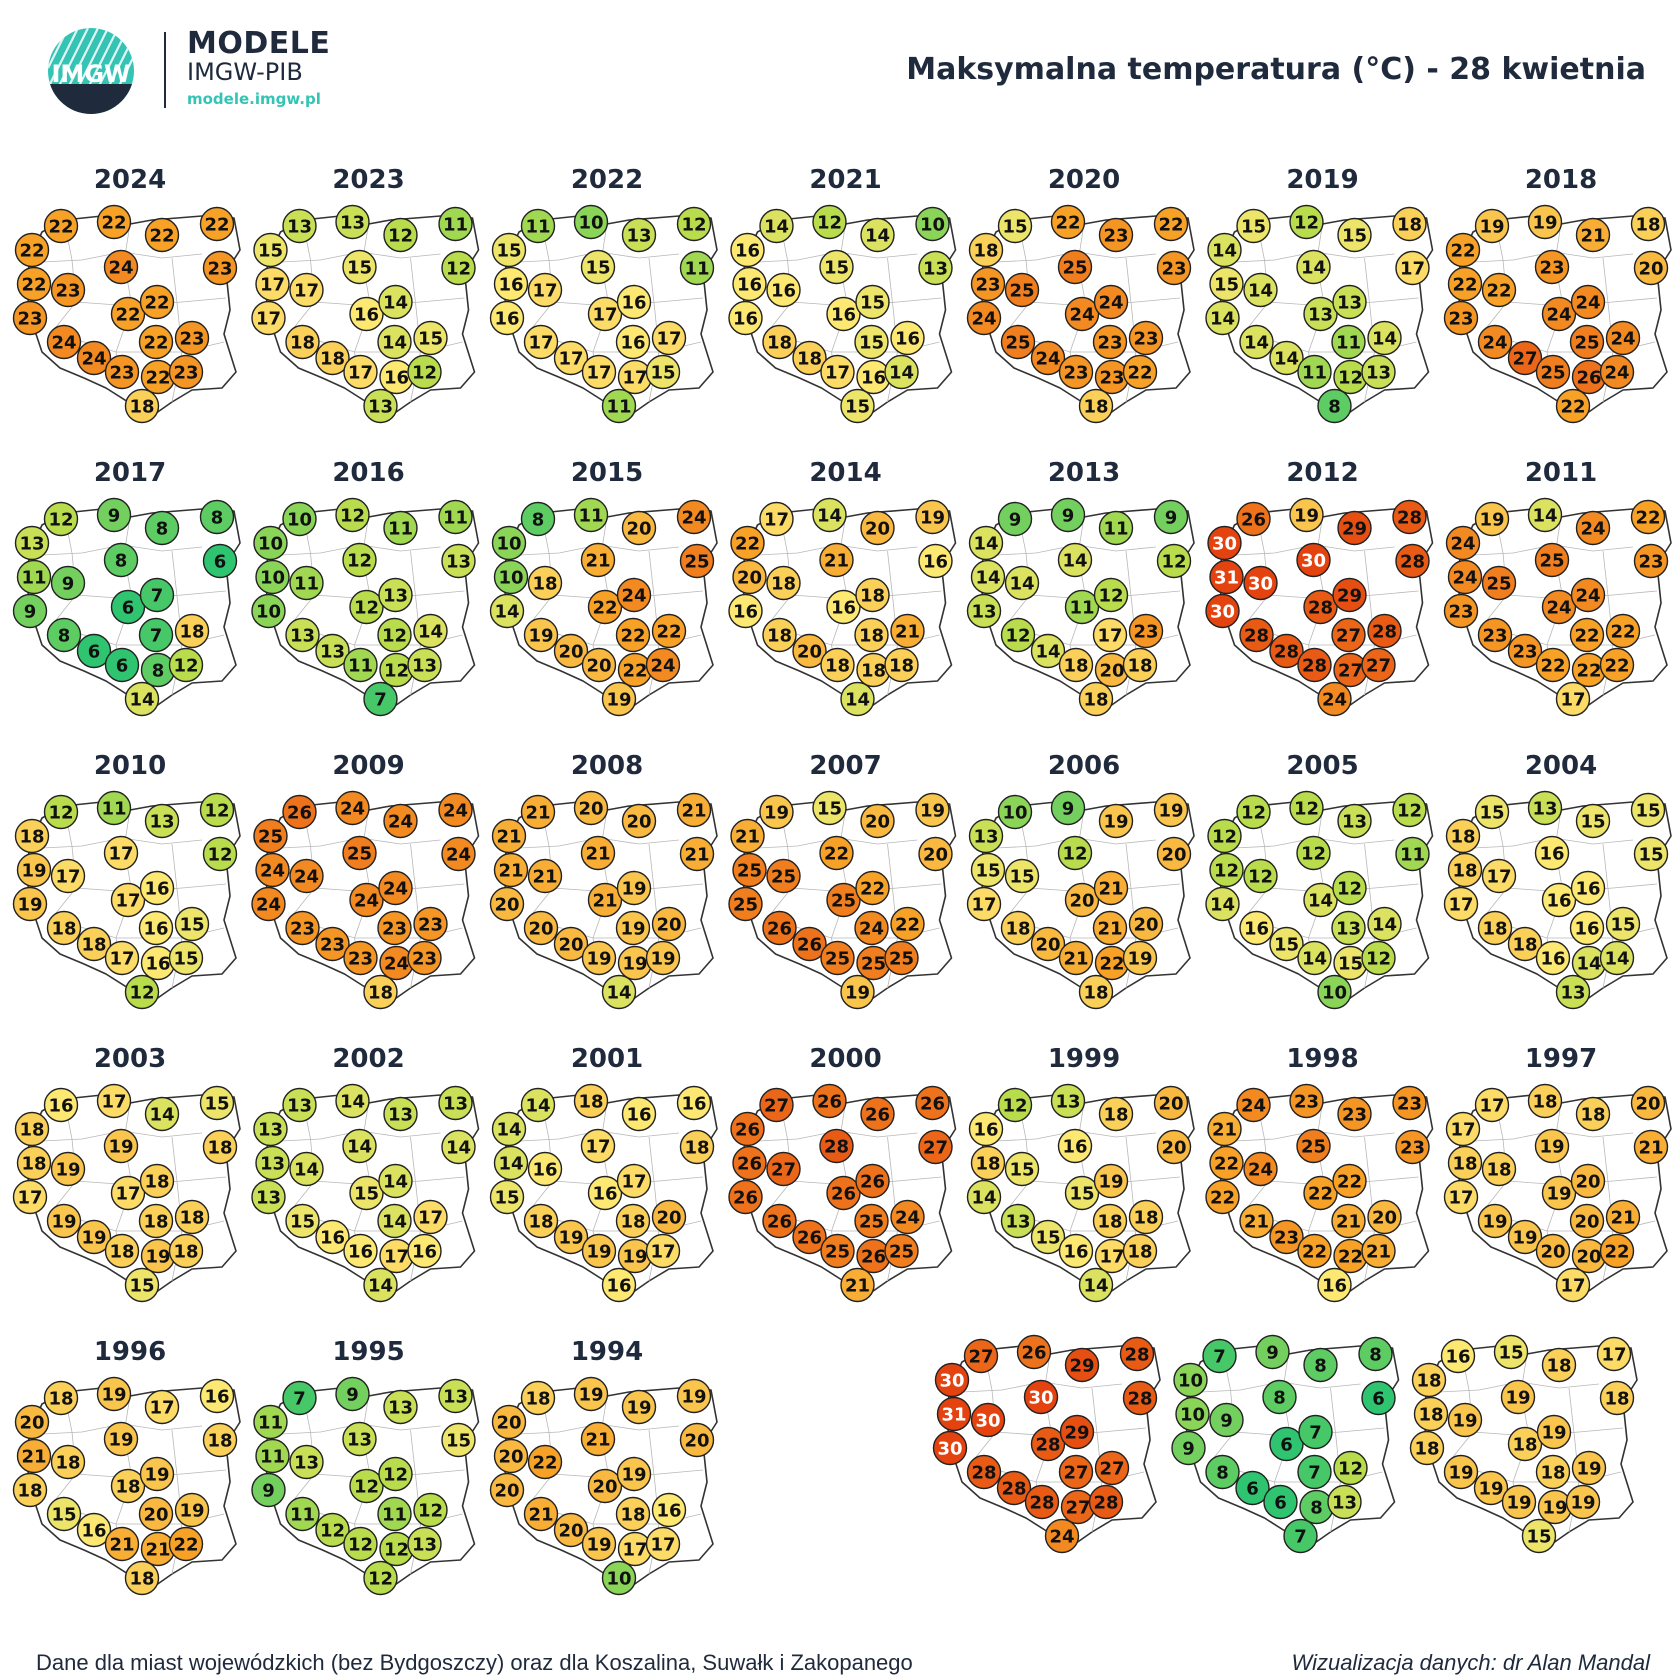  What do you see at coordinates (1171, 518) in the screenshot?
I see `station-value: 9` at bounding box center [1171, 518].